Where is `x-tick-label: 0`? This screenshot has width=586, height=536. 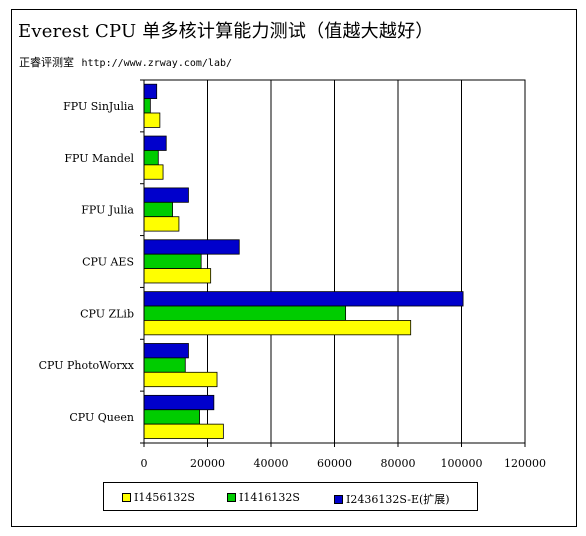 x-tick-label: 0 is located at coordinates (144, 463).